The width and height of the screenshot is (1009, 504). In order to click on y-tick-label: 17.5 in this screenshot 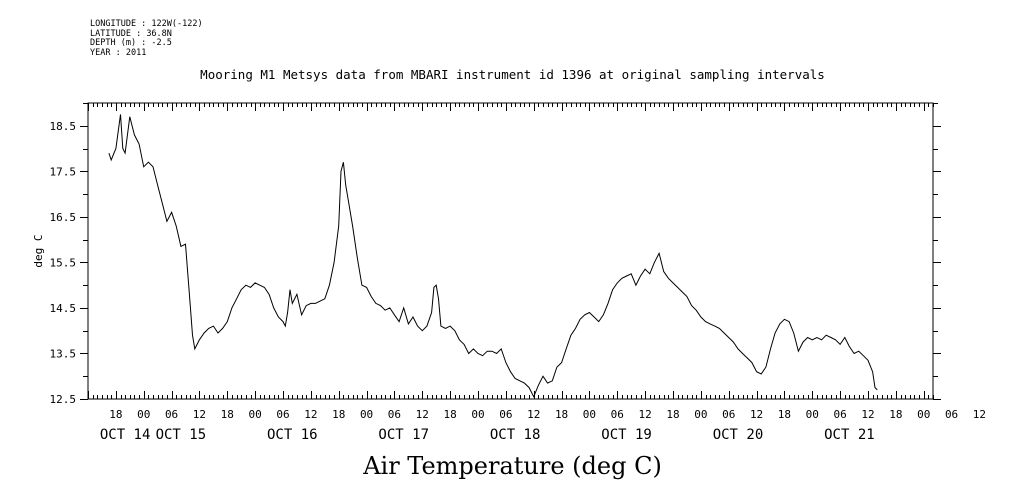, I will do `click(63, 171)`.